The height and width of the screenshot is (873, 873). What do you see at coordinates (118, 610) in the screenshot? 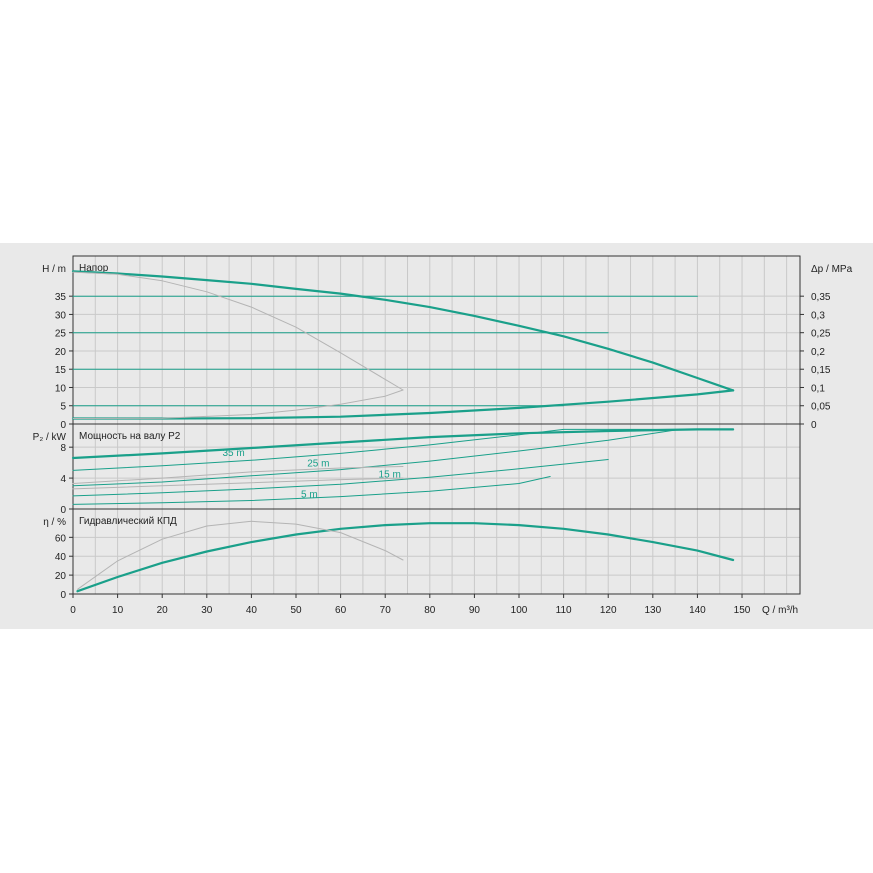
I see `x-tick-label: 10` at bounding box center [118, 610].